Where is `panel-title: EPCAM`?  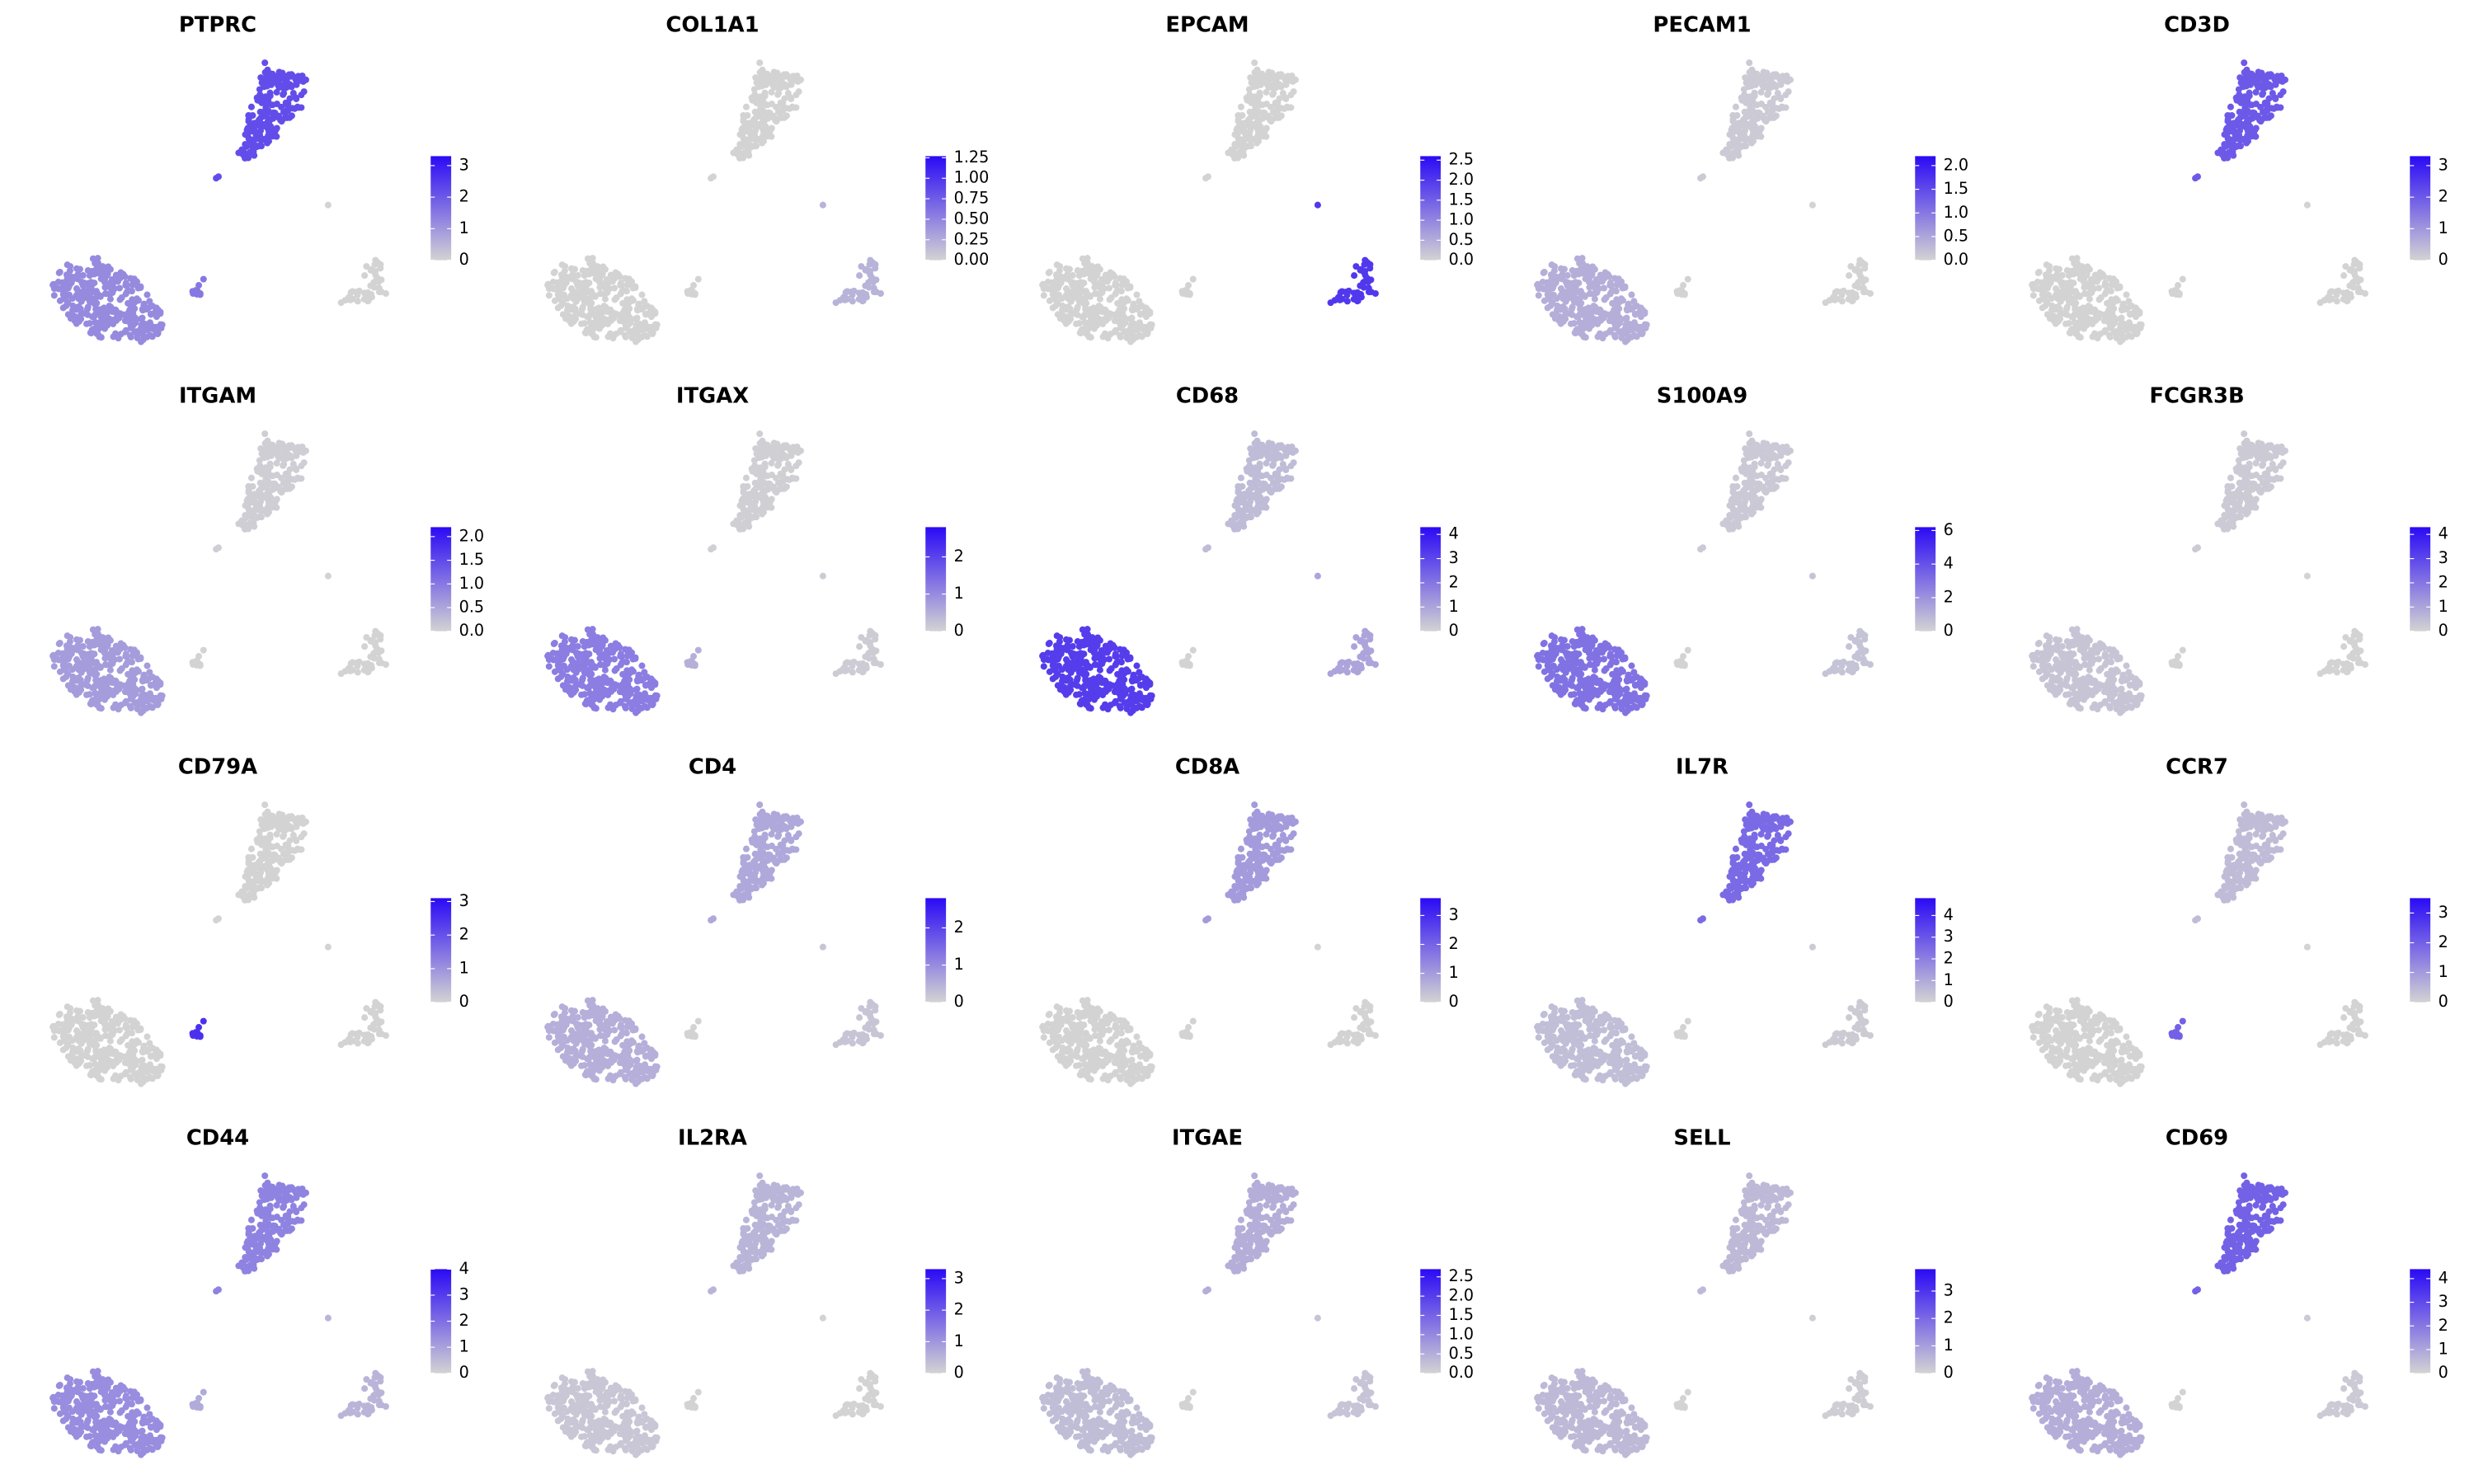
panel-title: EPCAM is located at coordinates (1207, 25).